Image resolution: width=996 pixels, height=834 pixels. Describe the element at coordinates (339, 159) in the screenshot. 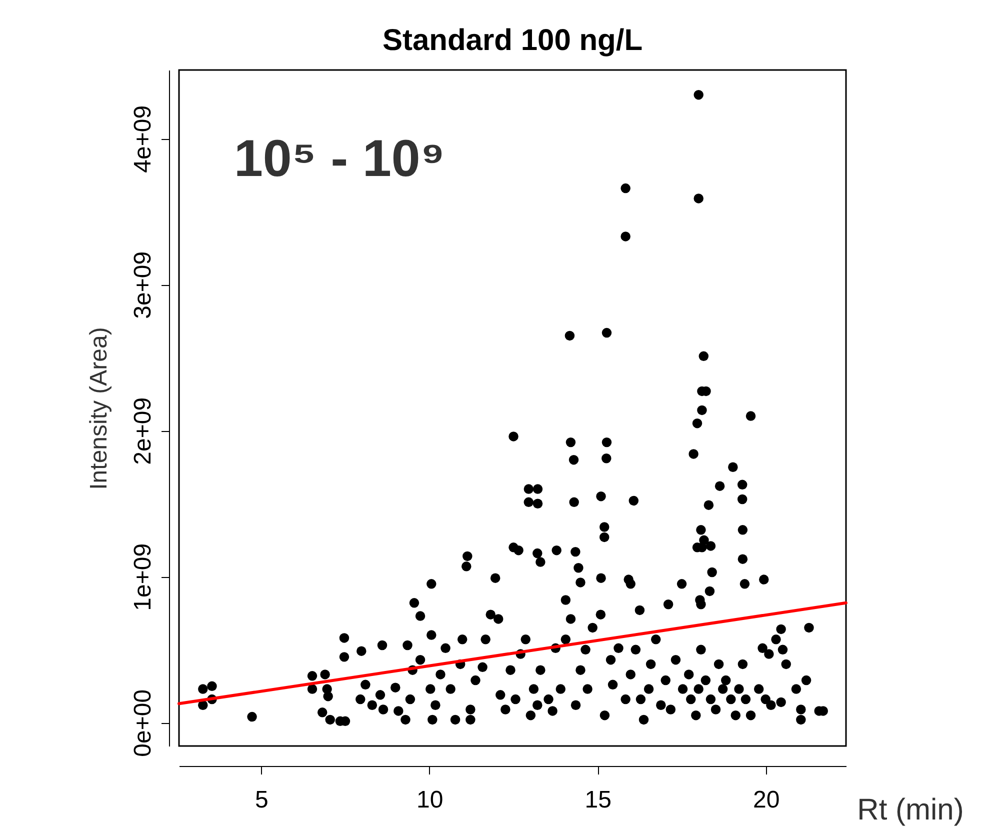

I see `annotation: 10⁵ - 10⁹` at that location.